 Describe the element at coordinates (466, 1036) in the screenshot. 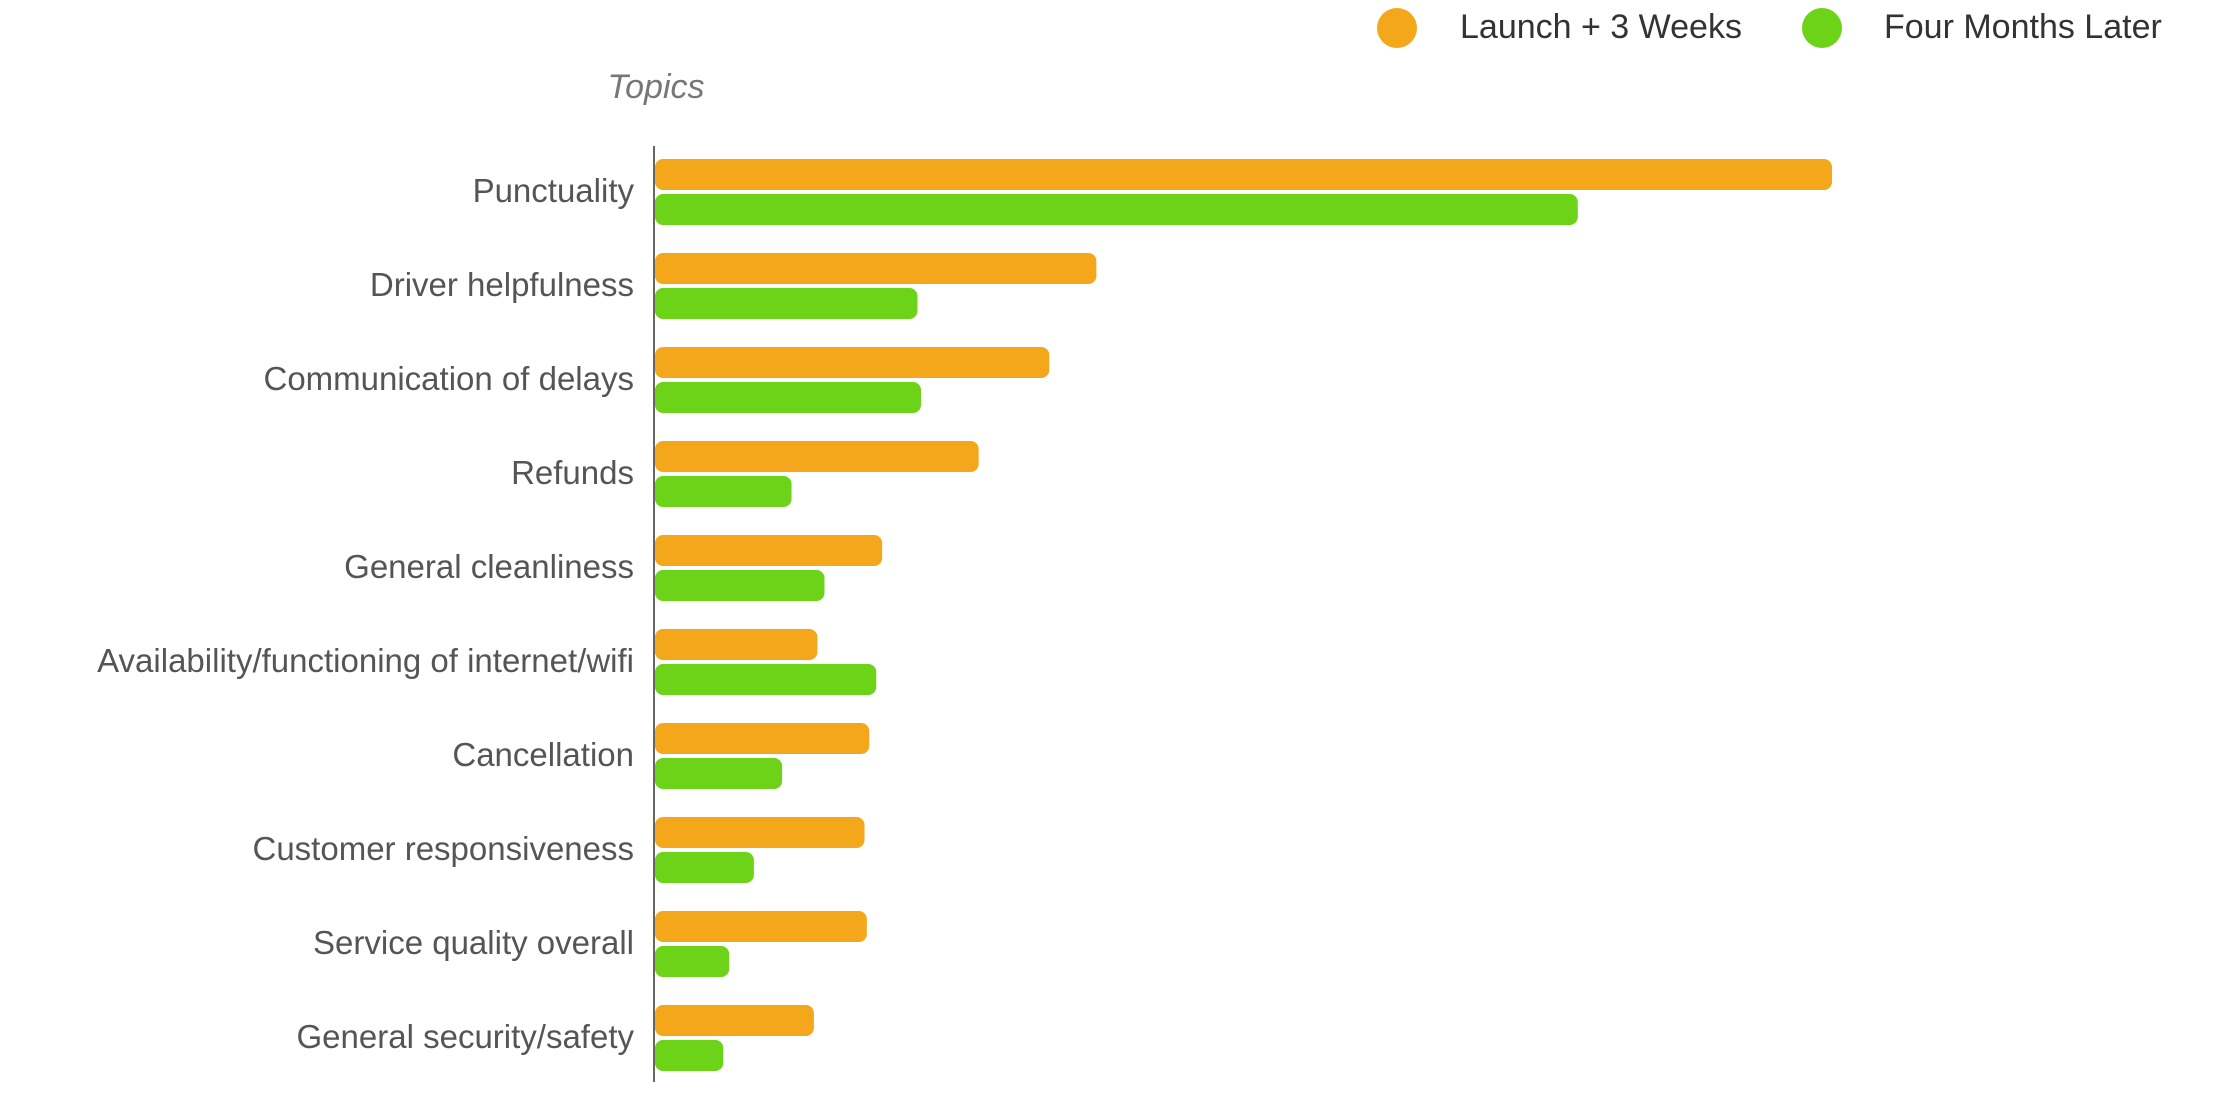

I see `category-label: General security/safety` at that location.